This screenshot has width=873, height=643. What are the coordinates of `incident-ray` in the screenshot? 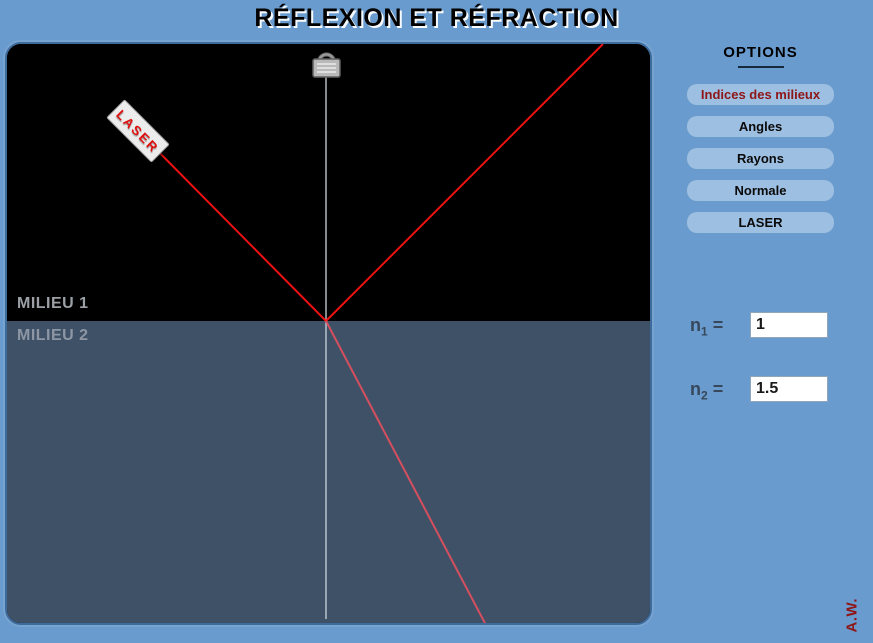 It's located at (232, 226).